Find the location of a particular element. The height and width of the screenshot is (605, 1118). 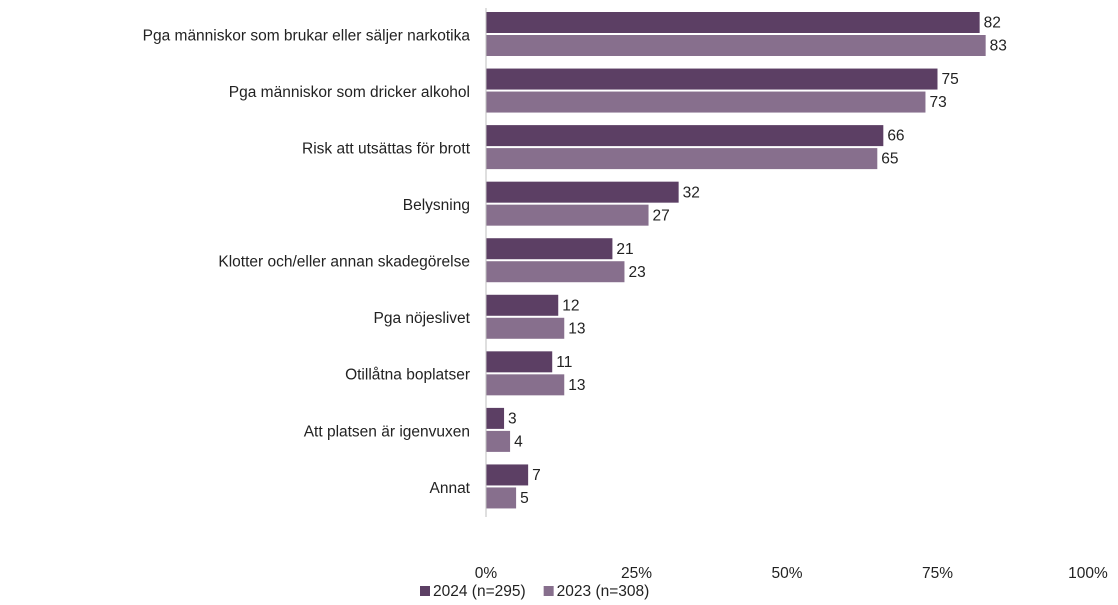

data-label: 32 is located at coordinates (691, 192).